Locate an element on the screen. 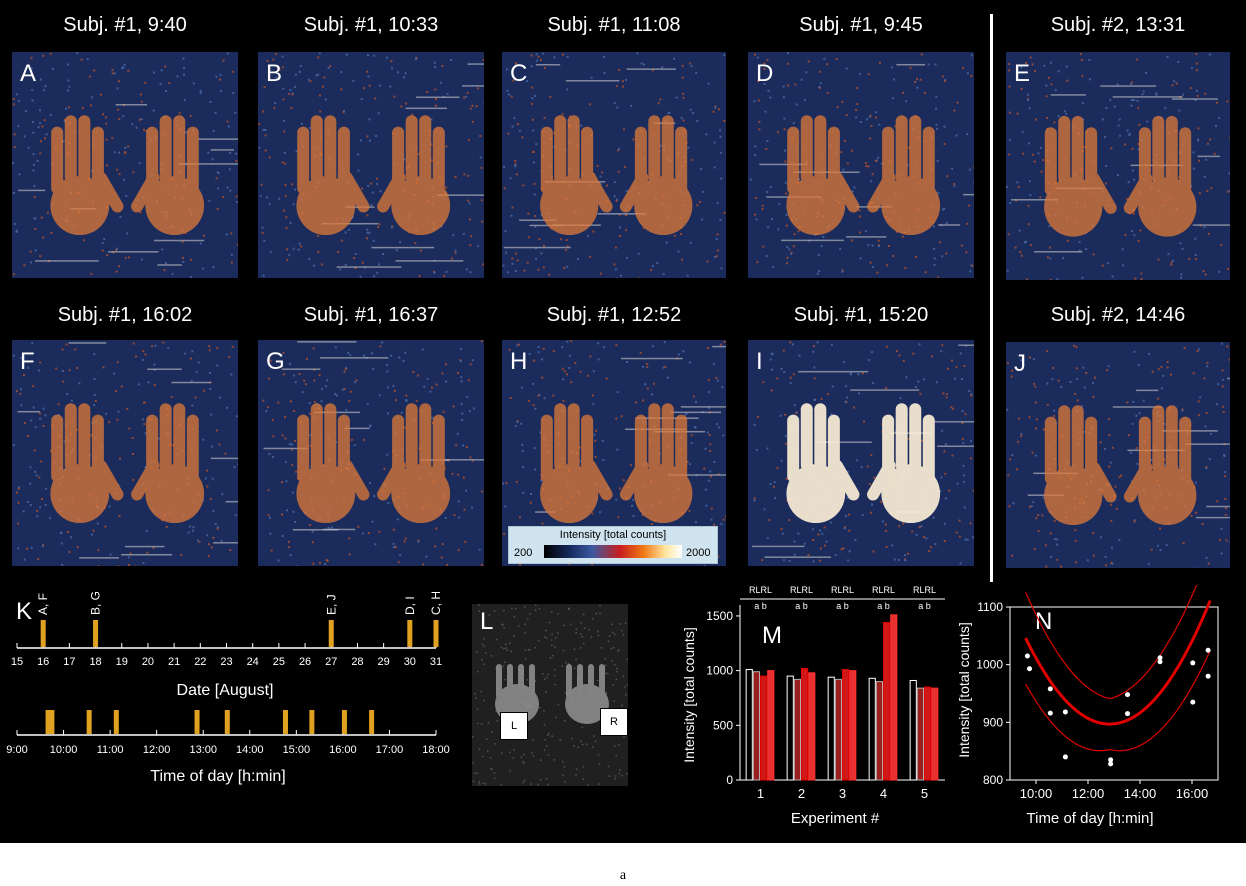 This screenshot has width=1246, height=886. date-tick-label: 17 is located at coordinates (69, 662).